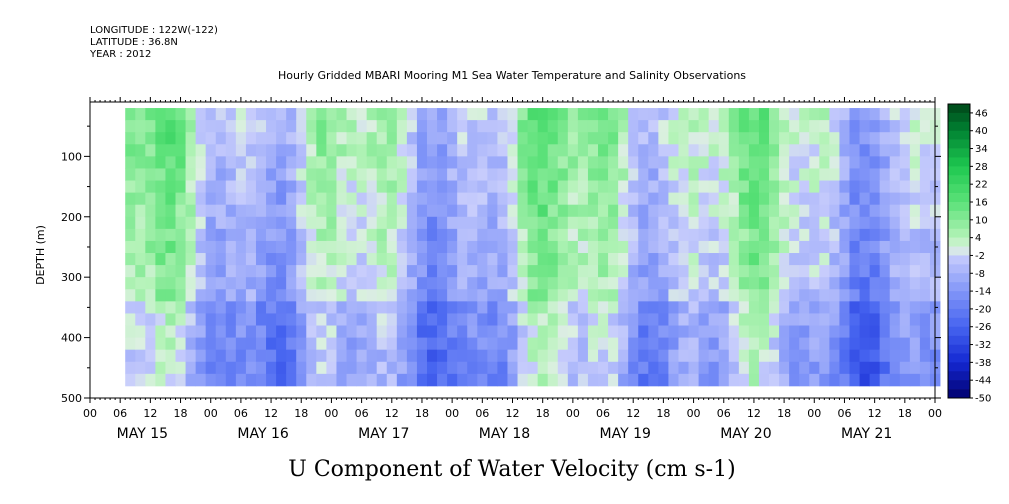 The height and width of the screenshot is (504, 1009). What do you see at coordinates (981, 185) in the screenshot?
I see `colorbar-label: 22` at bounding box center [981, 185].